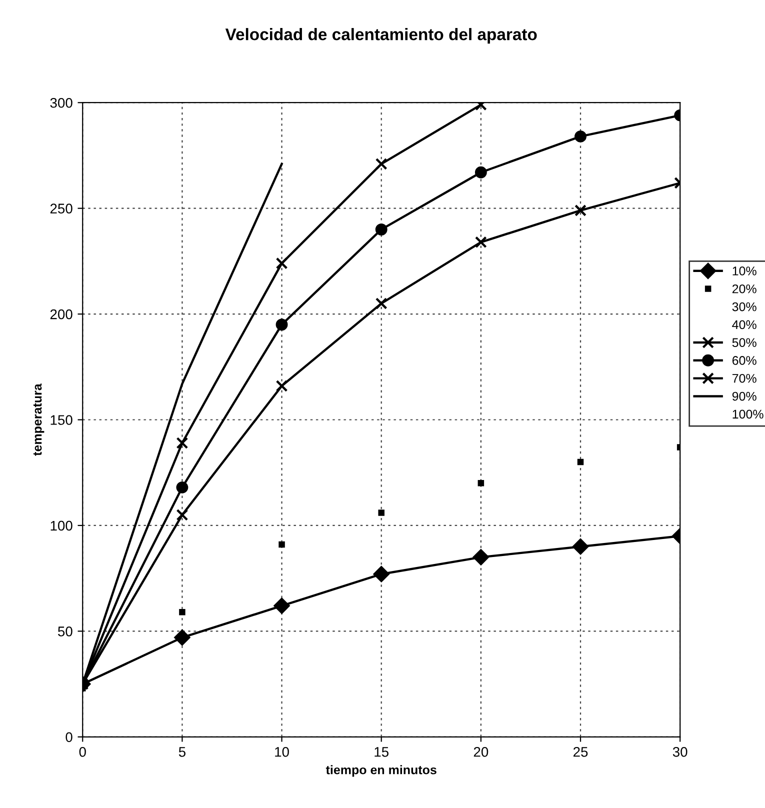  I want to click on legend-label: 60%, so click(744, 360).